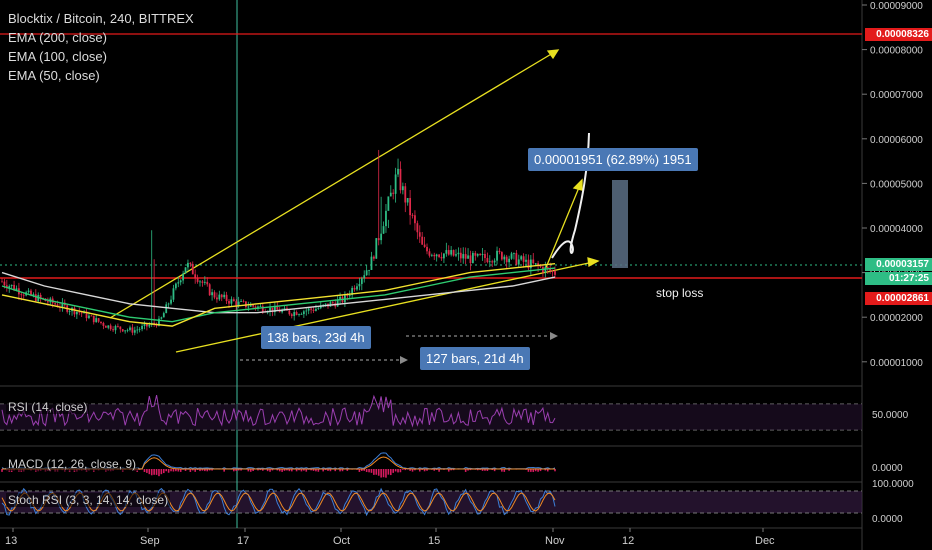 The image size is (932, 550). What do you see at coordinates (316, 337) in the screenshot?
I see `bars-range-label-1: 138 bars, 23d 4h` at bounding box center [316, 337].